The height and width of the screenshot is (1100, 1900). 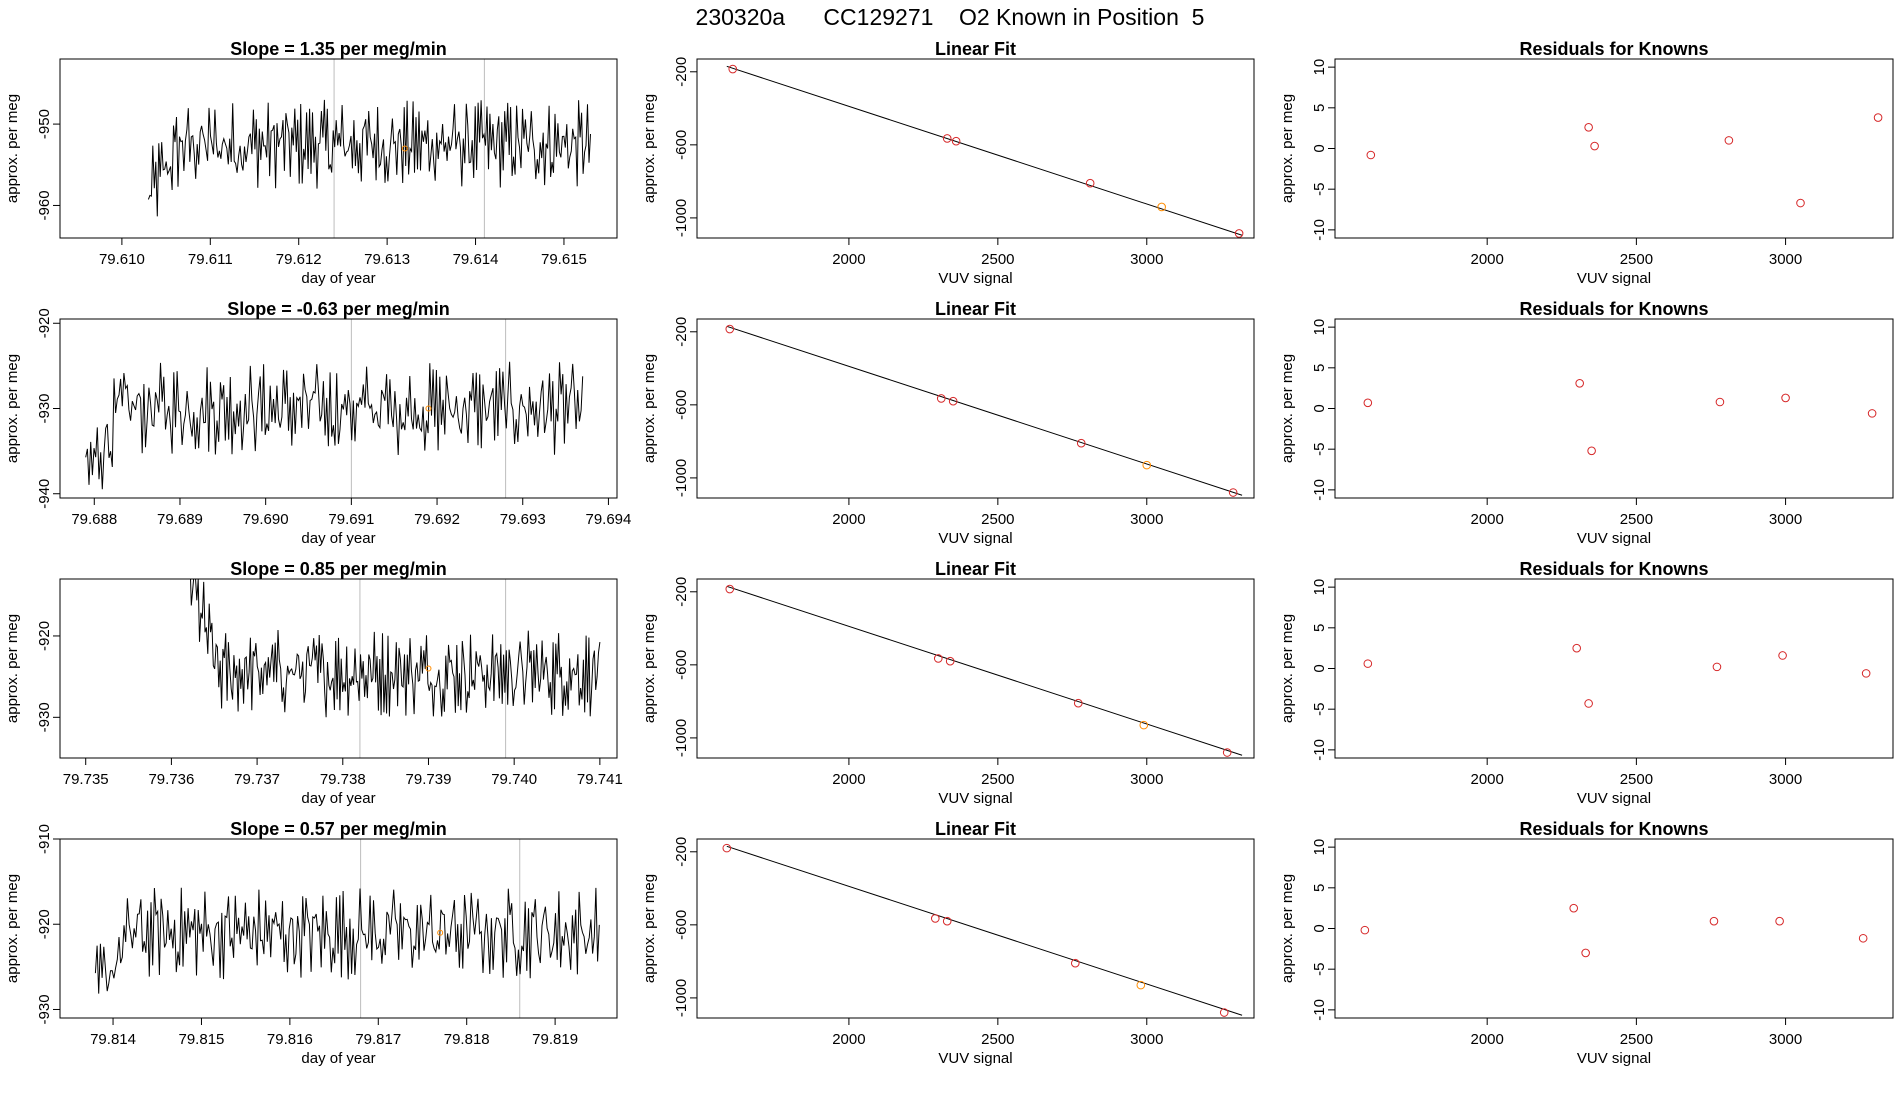 I want to click on res-3-frame, so click(x=1614, y=668).